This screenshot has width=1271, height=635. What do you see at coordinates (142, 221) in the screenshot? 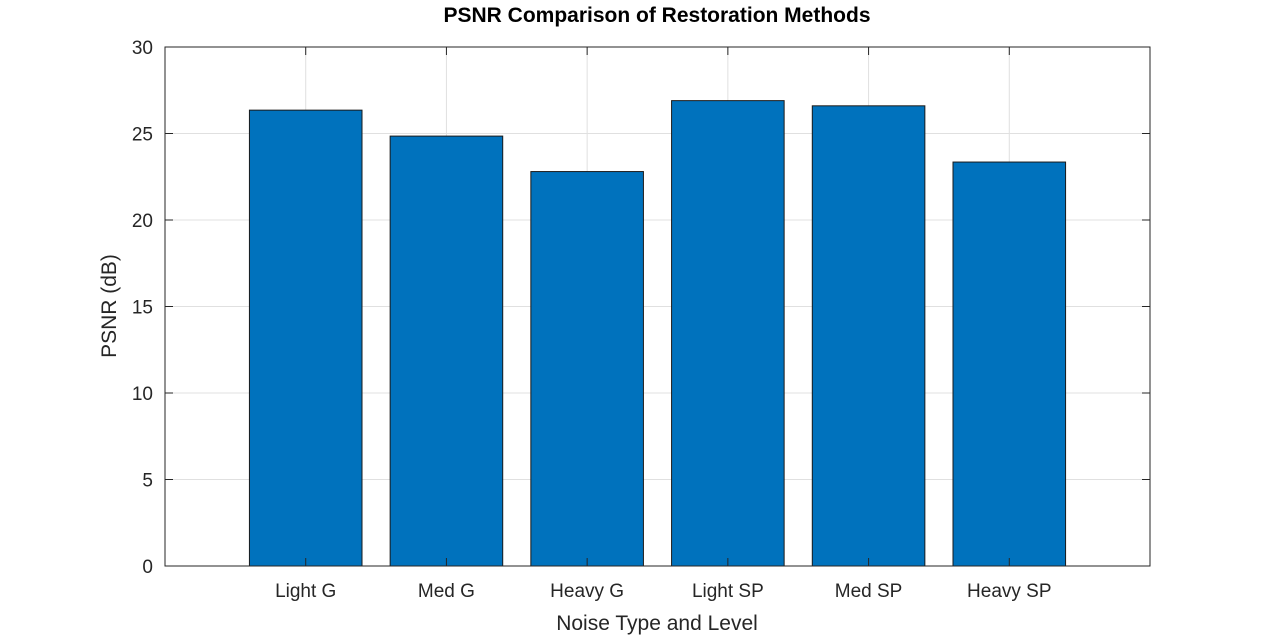
I see `y-tick-label: 20` at bounding box center [142, 221].